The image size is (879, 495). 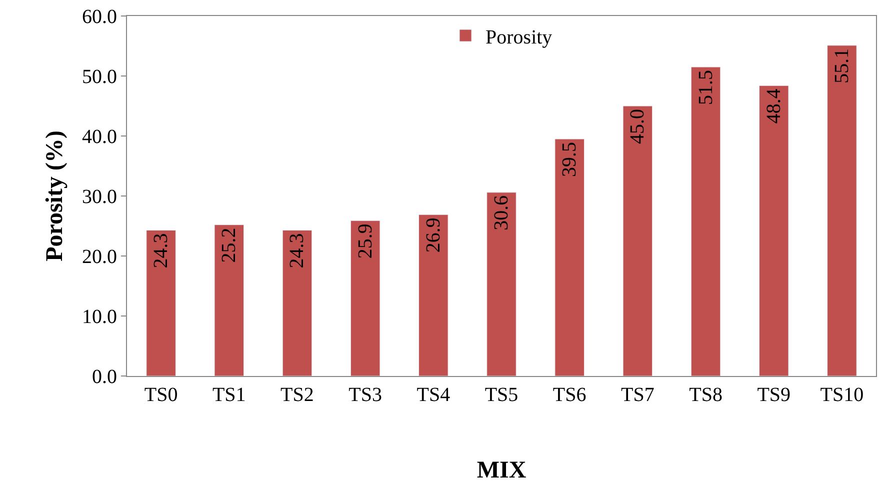 I want to click on text: 48.4, so click(x=773, y=106).